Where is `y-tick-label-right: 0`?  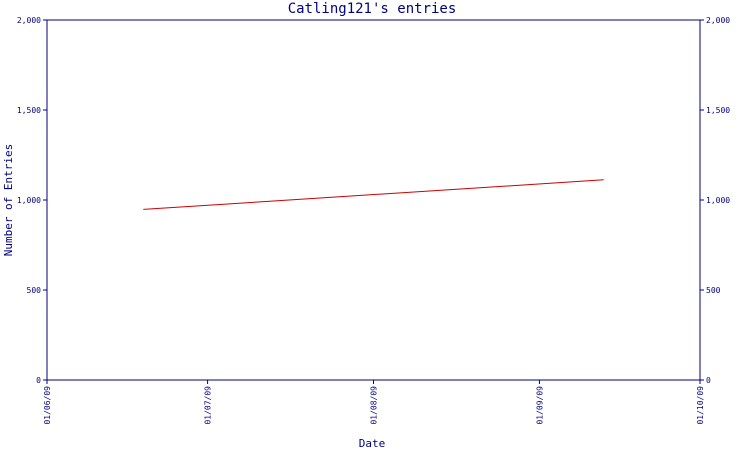 y-tick-label-right: 0 is located at coordinates (708, 380).